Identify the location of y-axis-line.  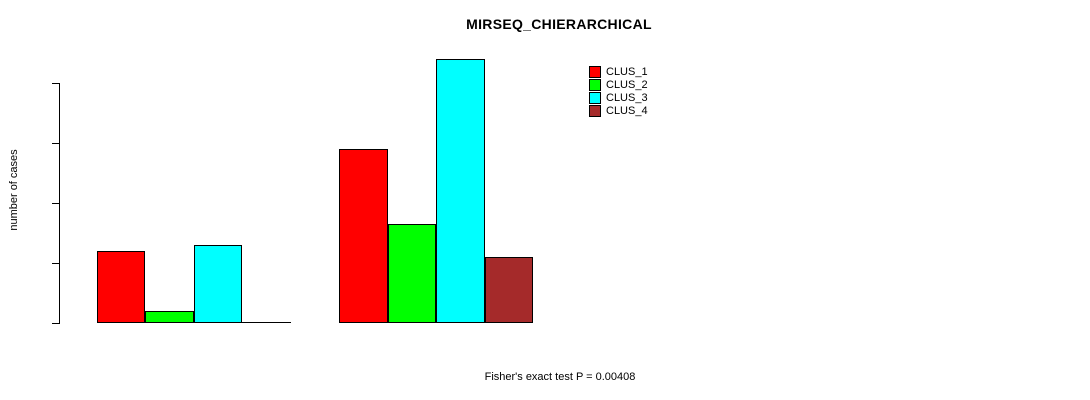
(59, 203).